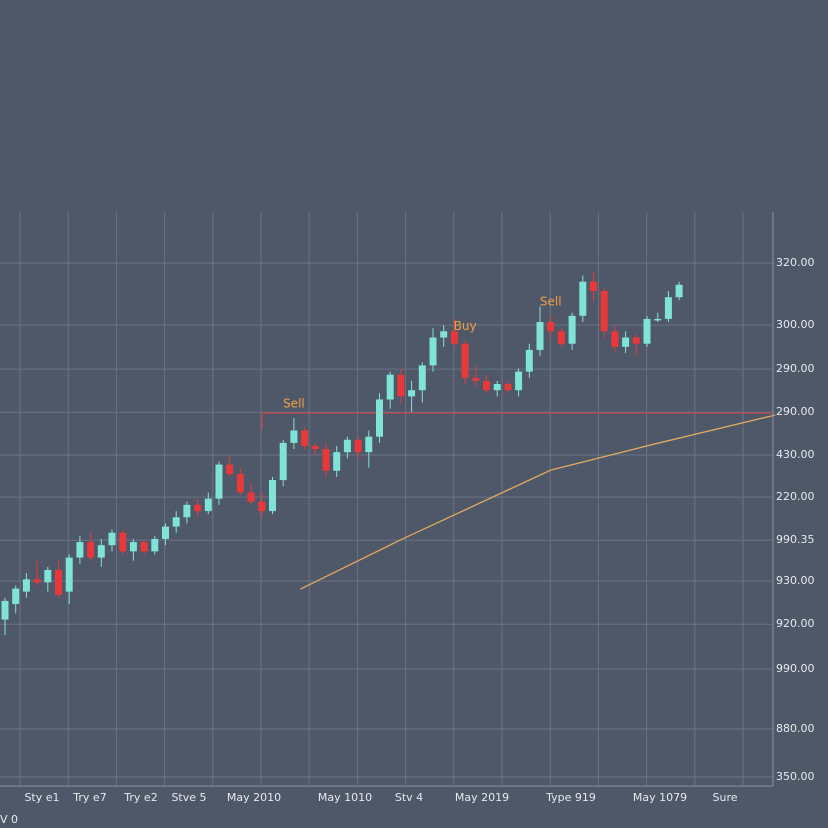  I want to click on y-tick-label: 430.00, so click(795, 454).